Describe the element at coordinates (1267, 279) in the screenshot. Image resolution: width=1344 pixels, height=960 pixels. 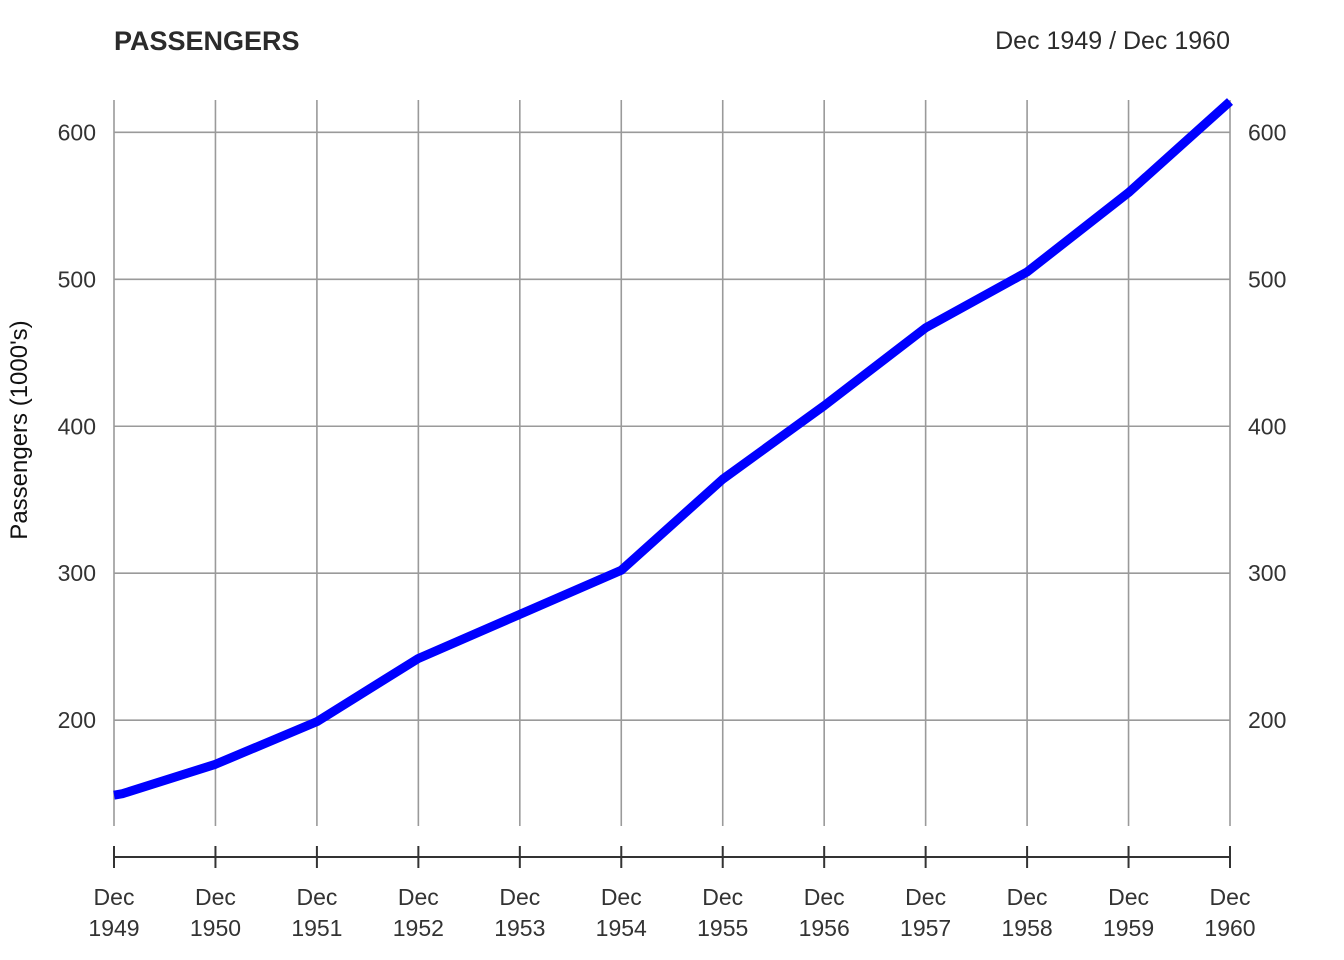
I see `y-tick-label-right: 500` at that location.